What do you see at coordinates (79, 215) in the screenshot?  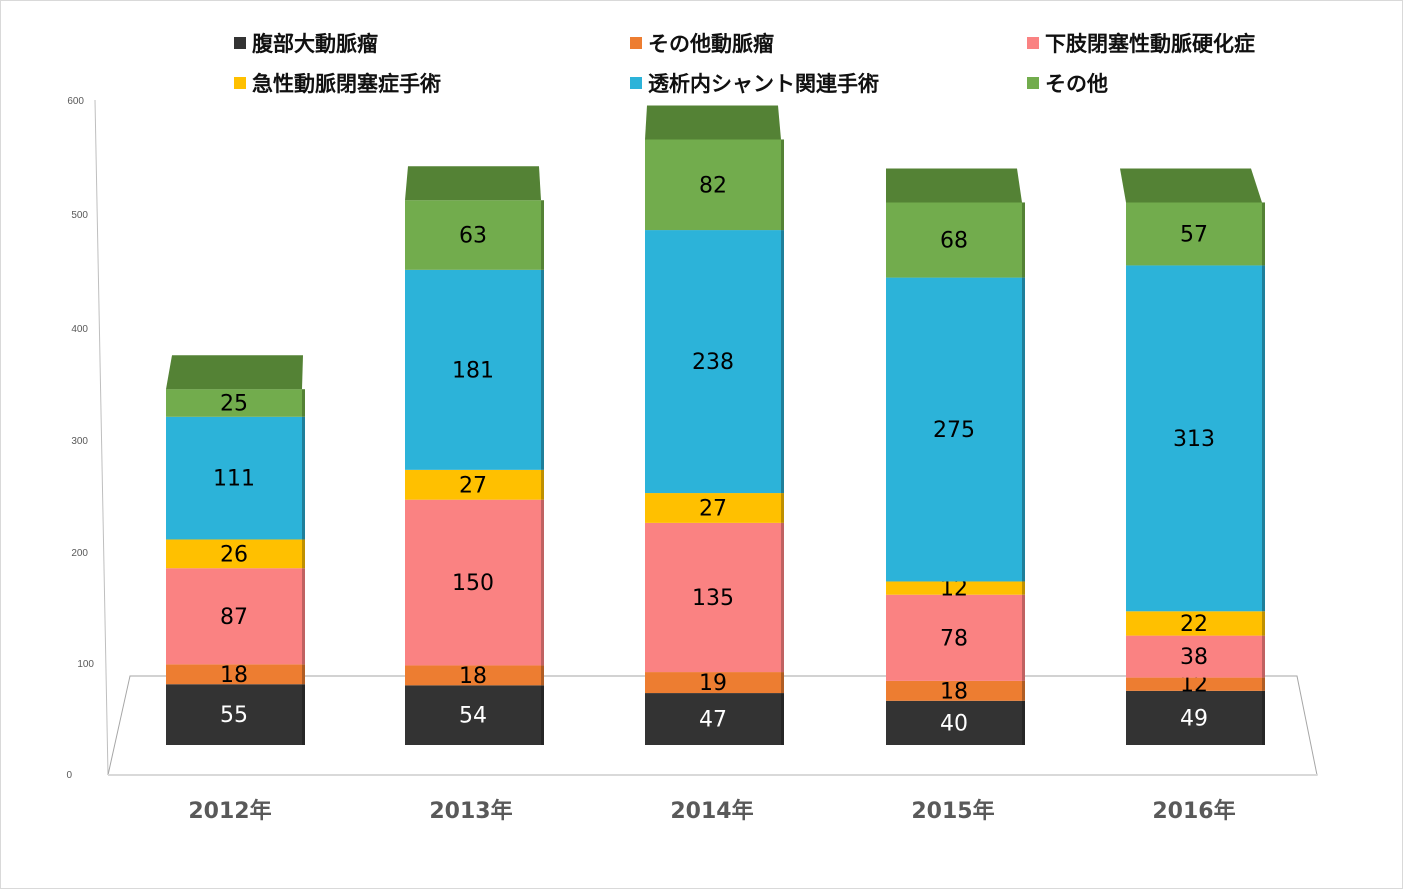 I see `y-tick-label: 500` at bounding box center [79, 215].